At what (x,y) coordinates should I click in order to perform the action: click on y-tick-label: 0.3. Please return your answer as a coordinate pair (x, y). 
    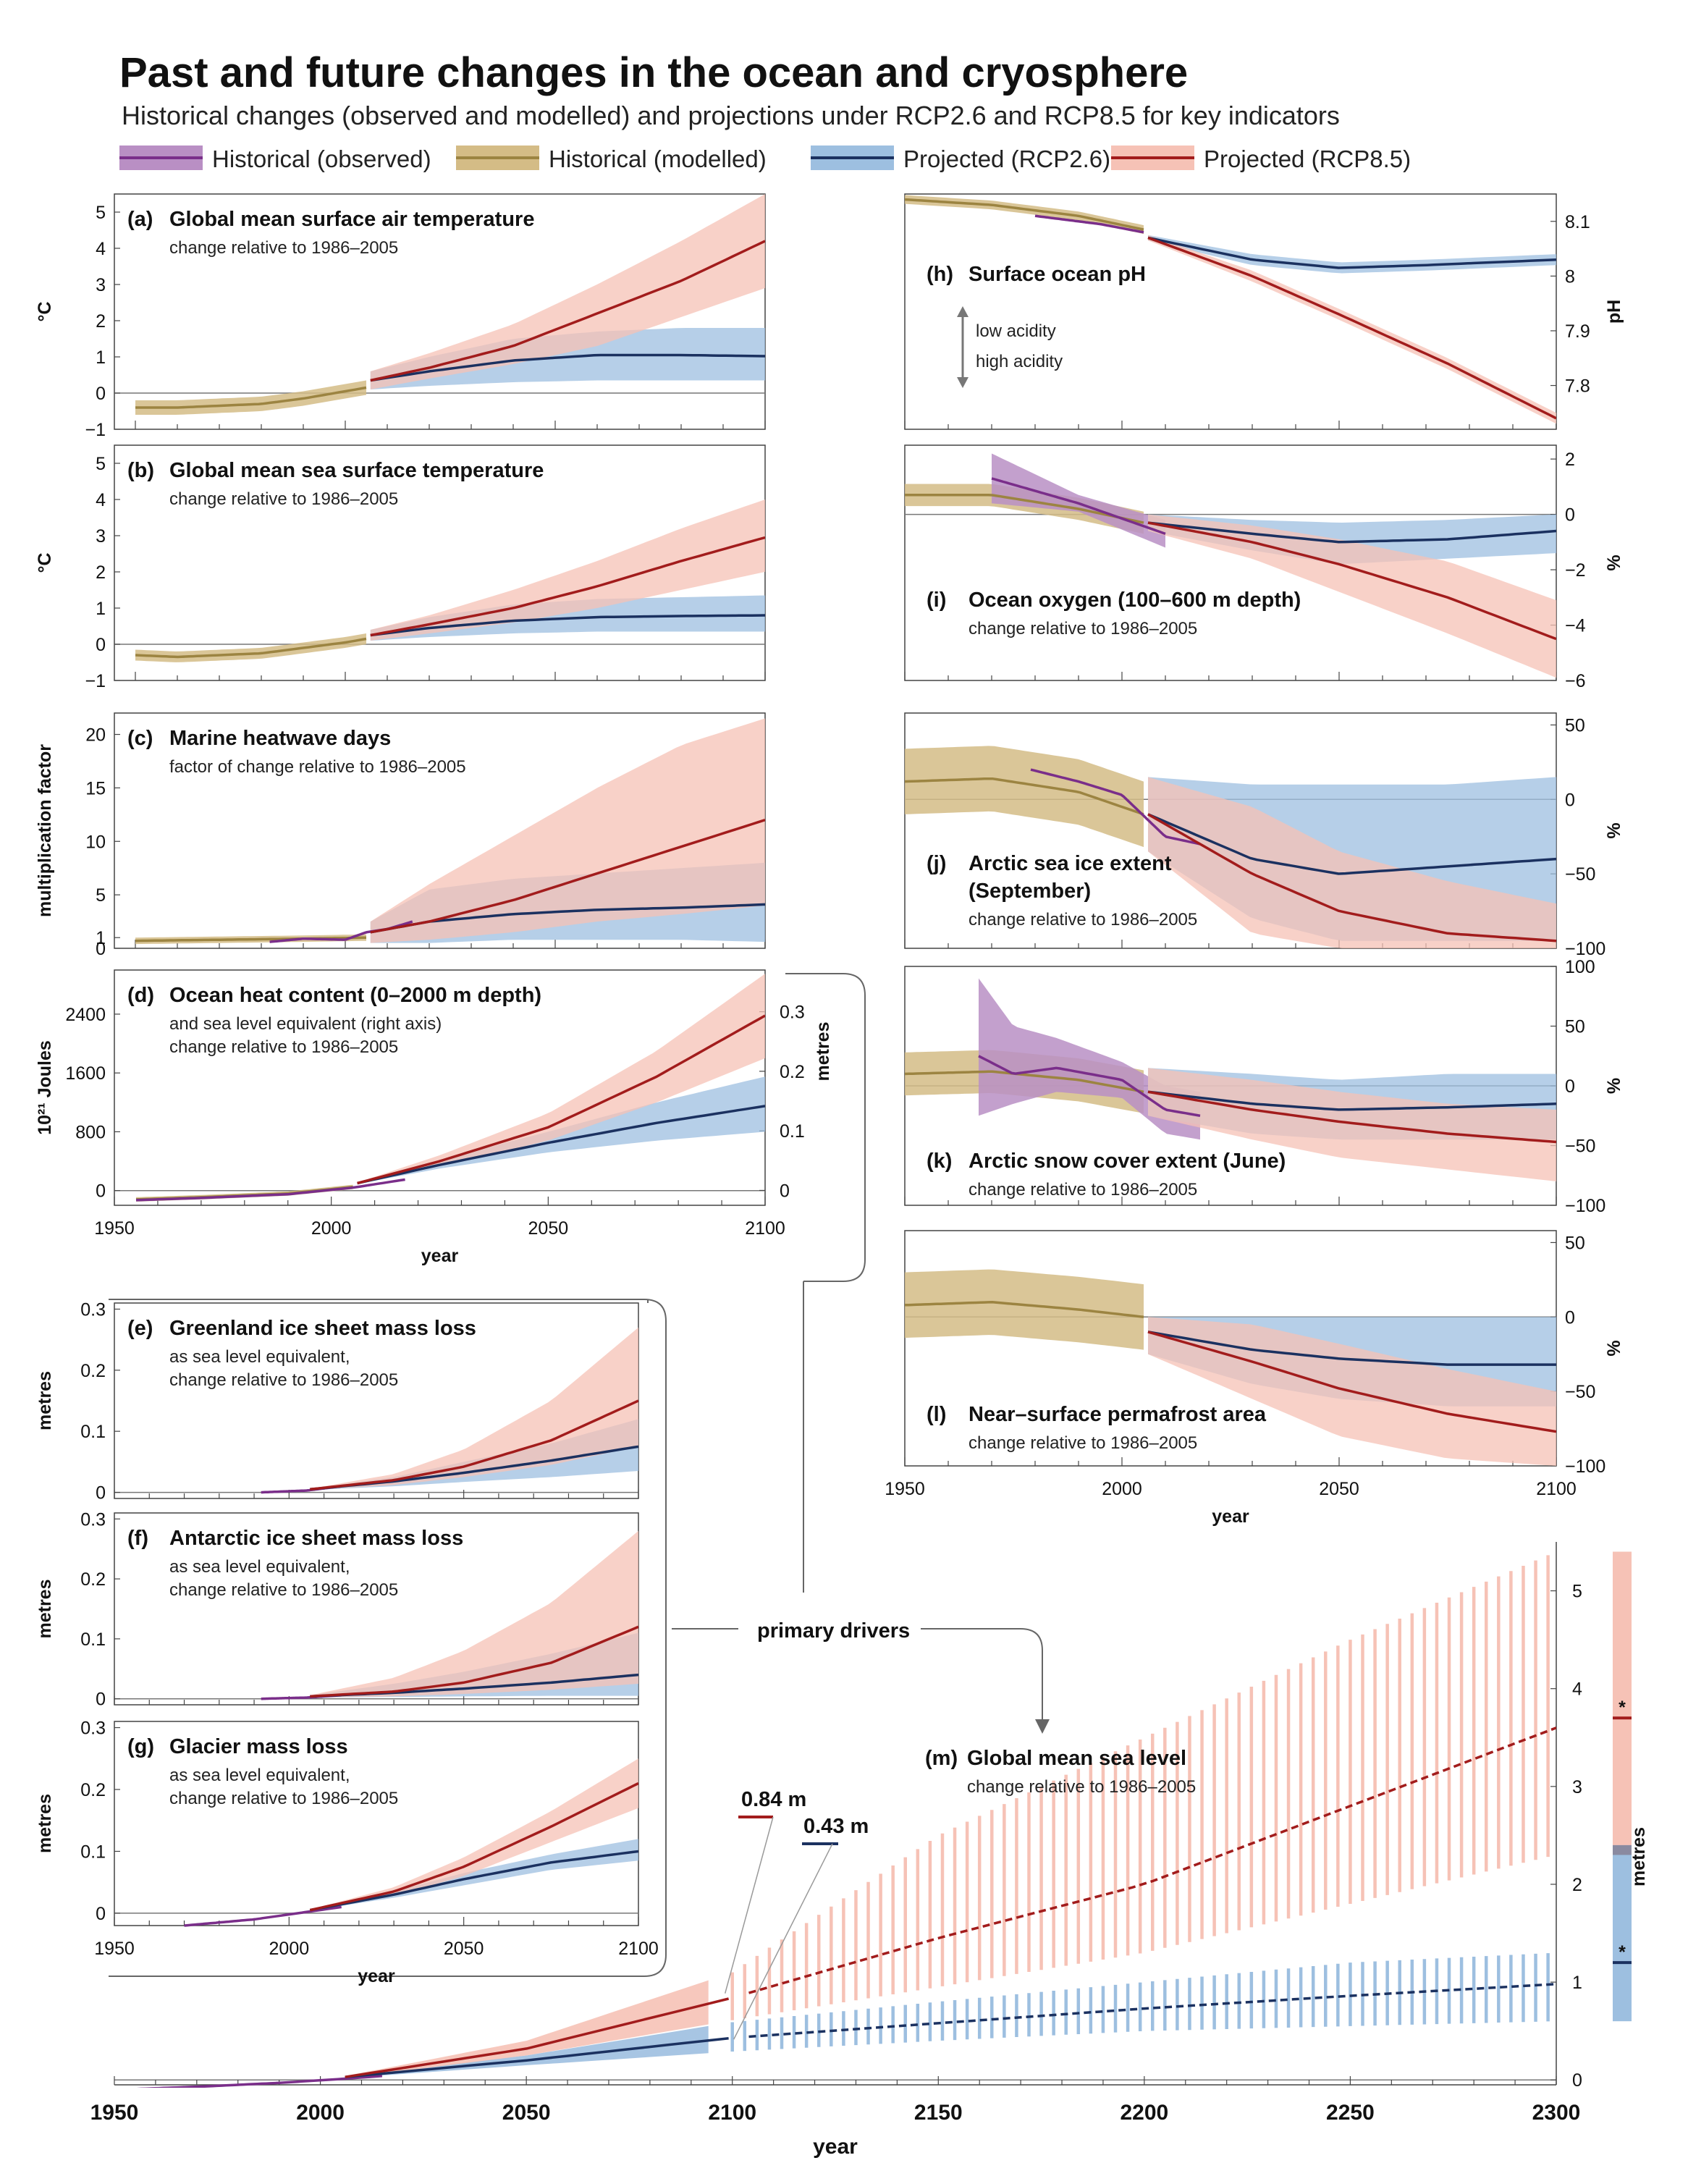
    Looking at the image, I should click on (93, 1519).